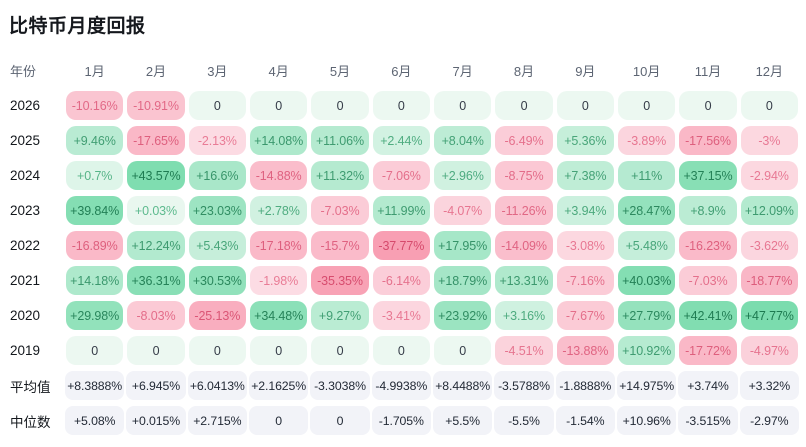  What do you see at coordinates (769, 280) in the screenshot?
I see `return-cell: -18.77%` at bounding box center [769, 280].